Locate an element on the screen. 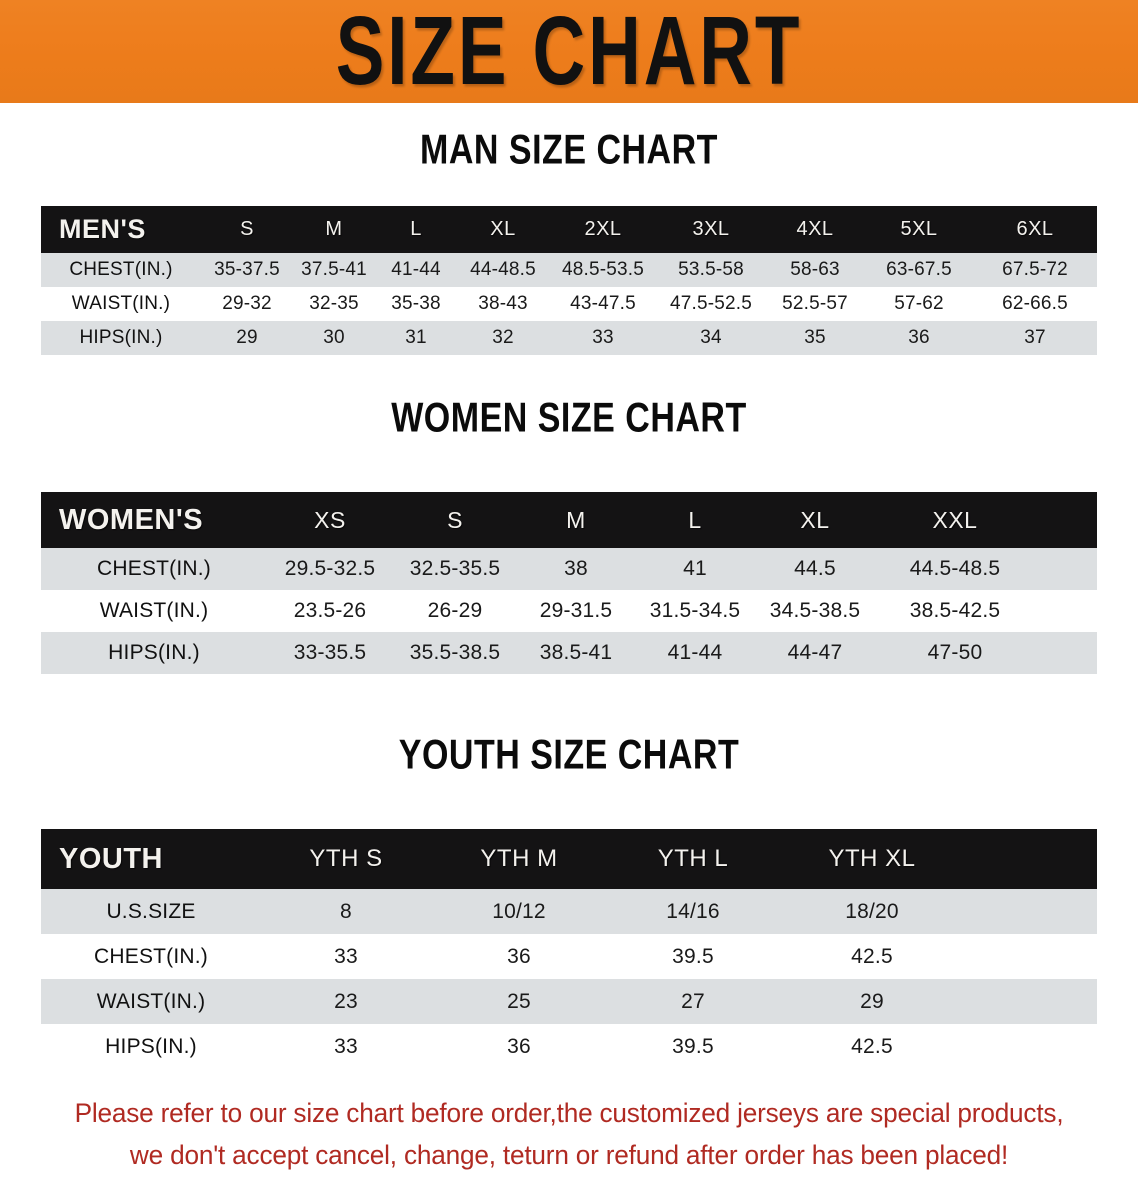 This screenshot has height=1177, width=1138. man-chest-2xl: 48.5-53.5 is located at coordinates (603, 269).